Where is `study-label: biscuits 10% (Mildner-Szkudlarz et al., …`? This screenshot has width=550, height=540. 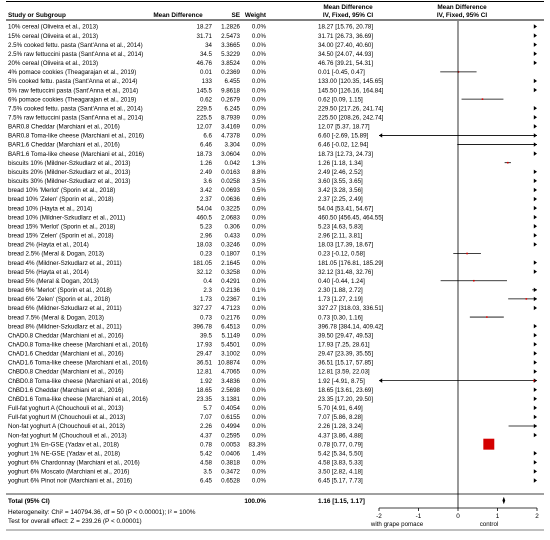
study-label: biscuits 10% (Mildner-Szkudlarz et al., … is located at coordinates (69, 163).